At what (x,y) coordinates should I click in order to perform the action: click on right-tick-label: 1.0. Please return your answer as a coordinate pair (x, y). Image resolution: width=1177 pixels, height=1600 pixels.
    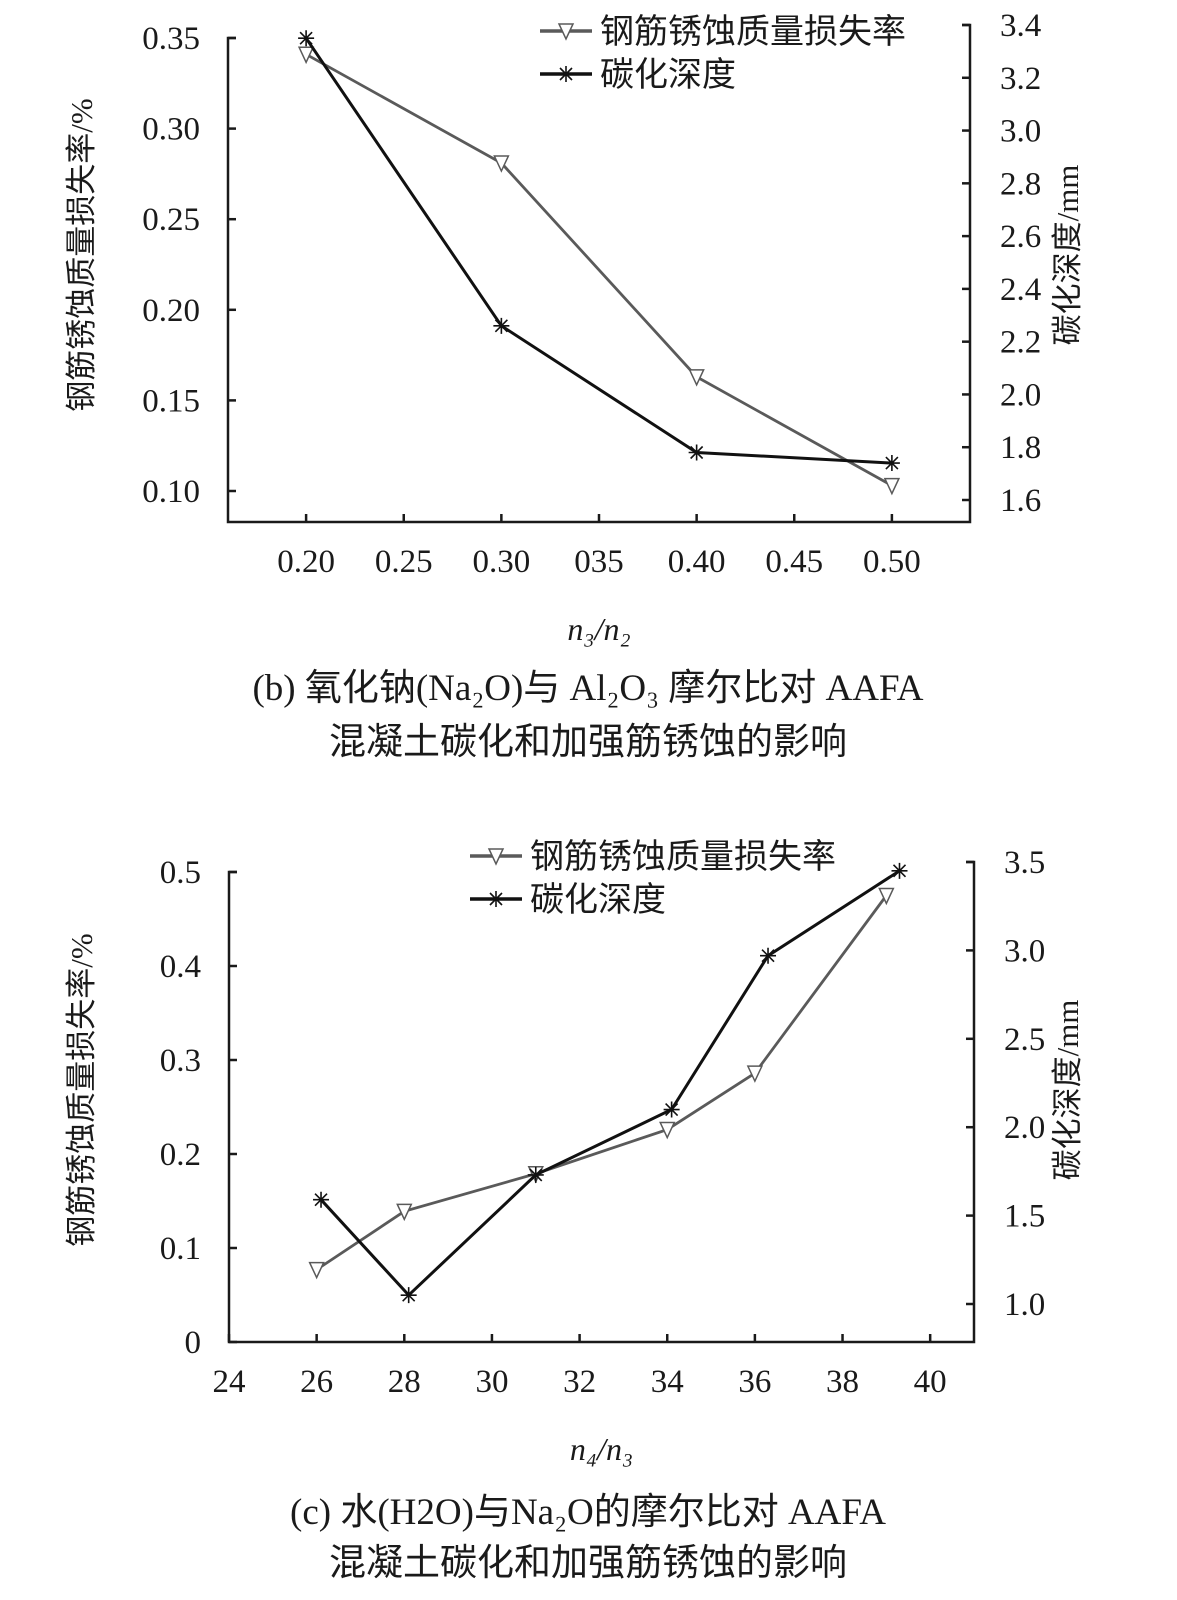
    Looking at the image, I should click on (1024, 1305).